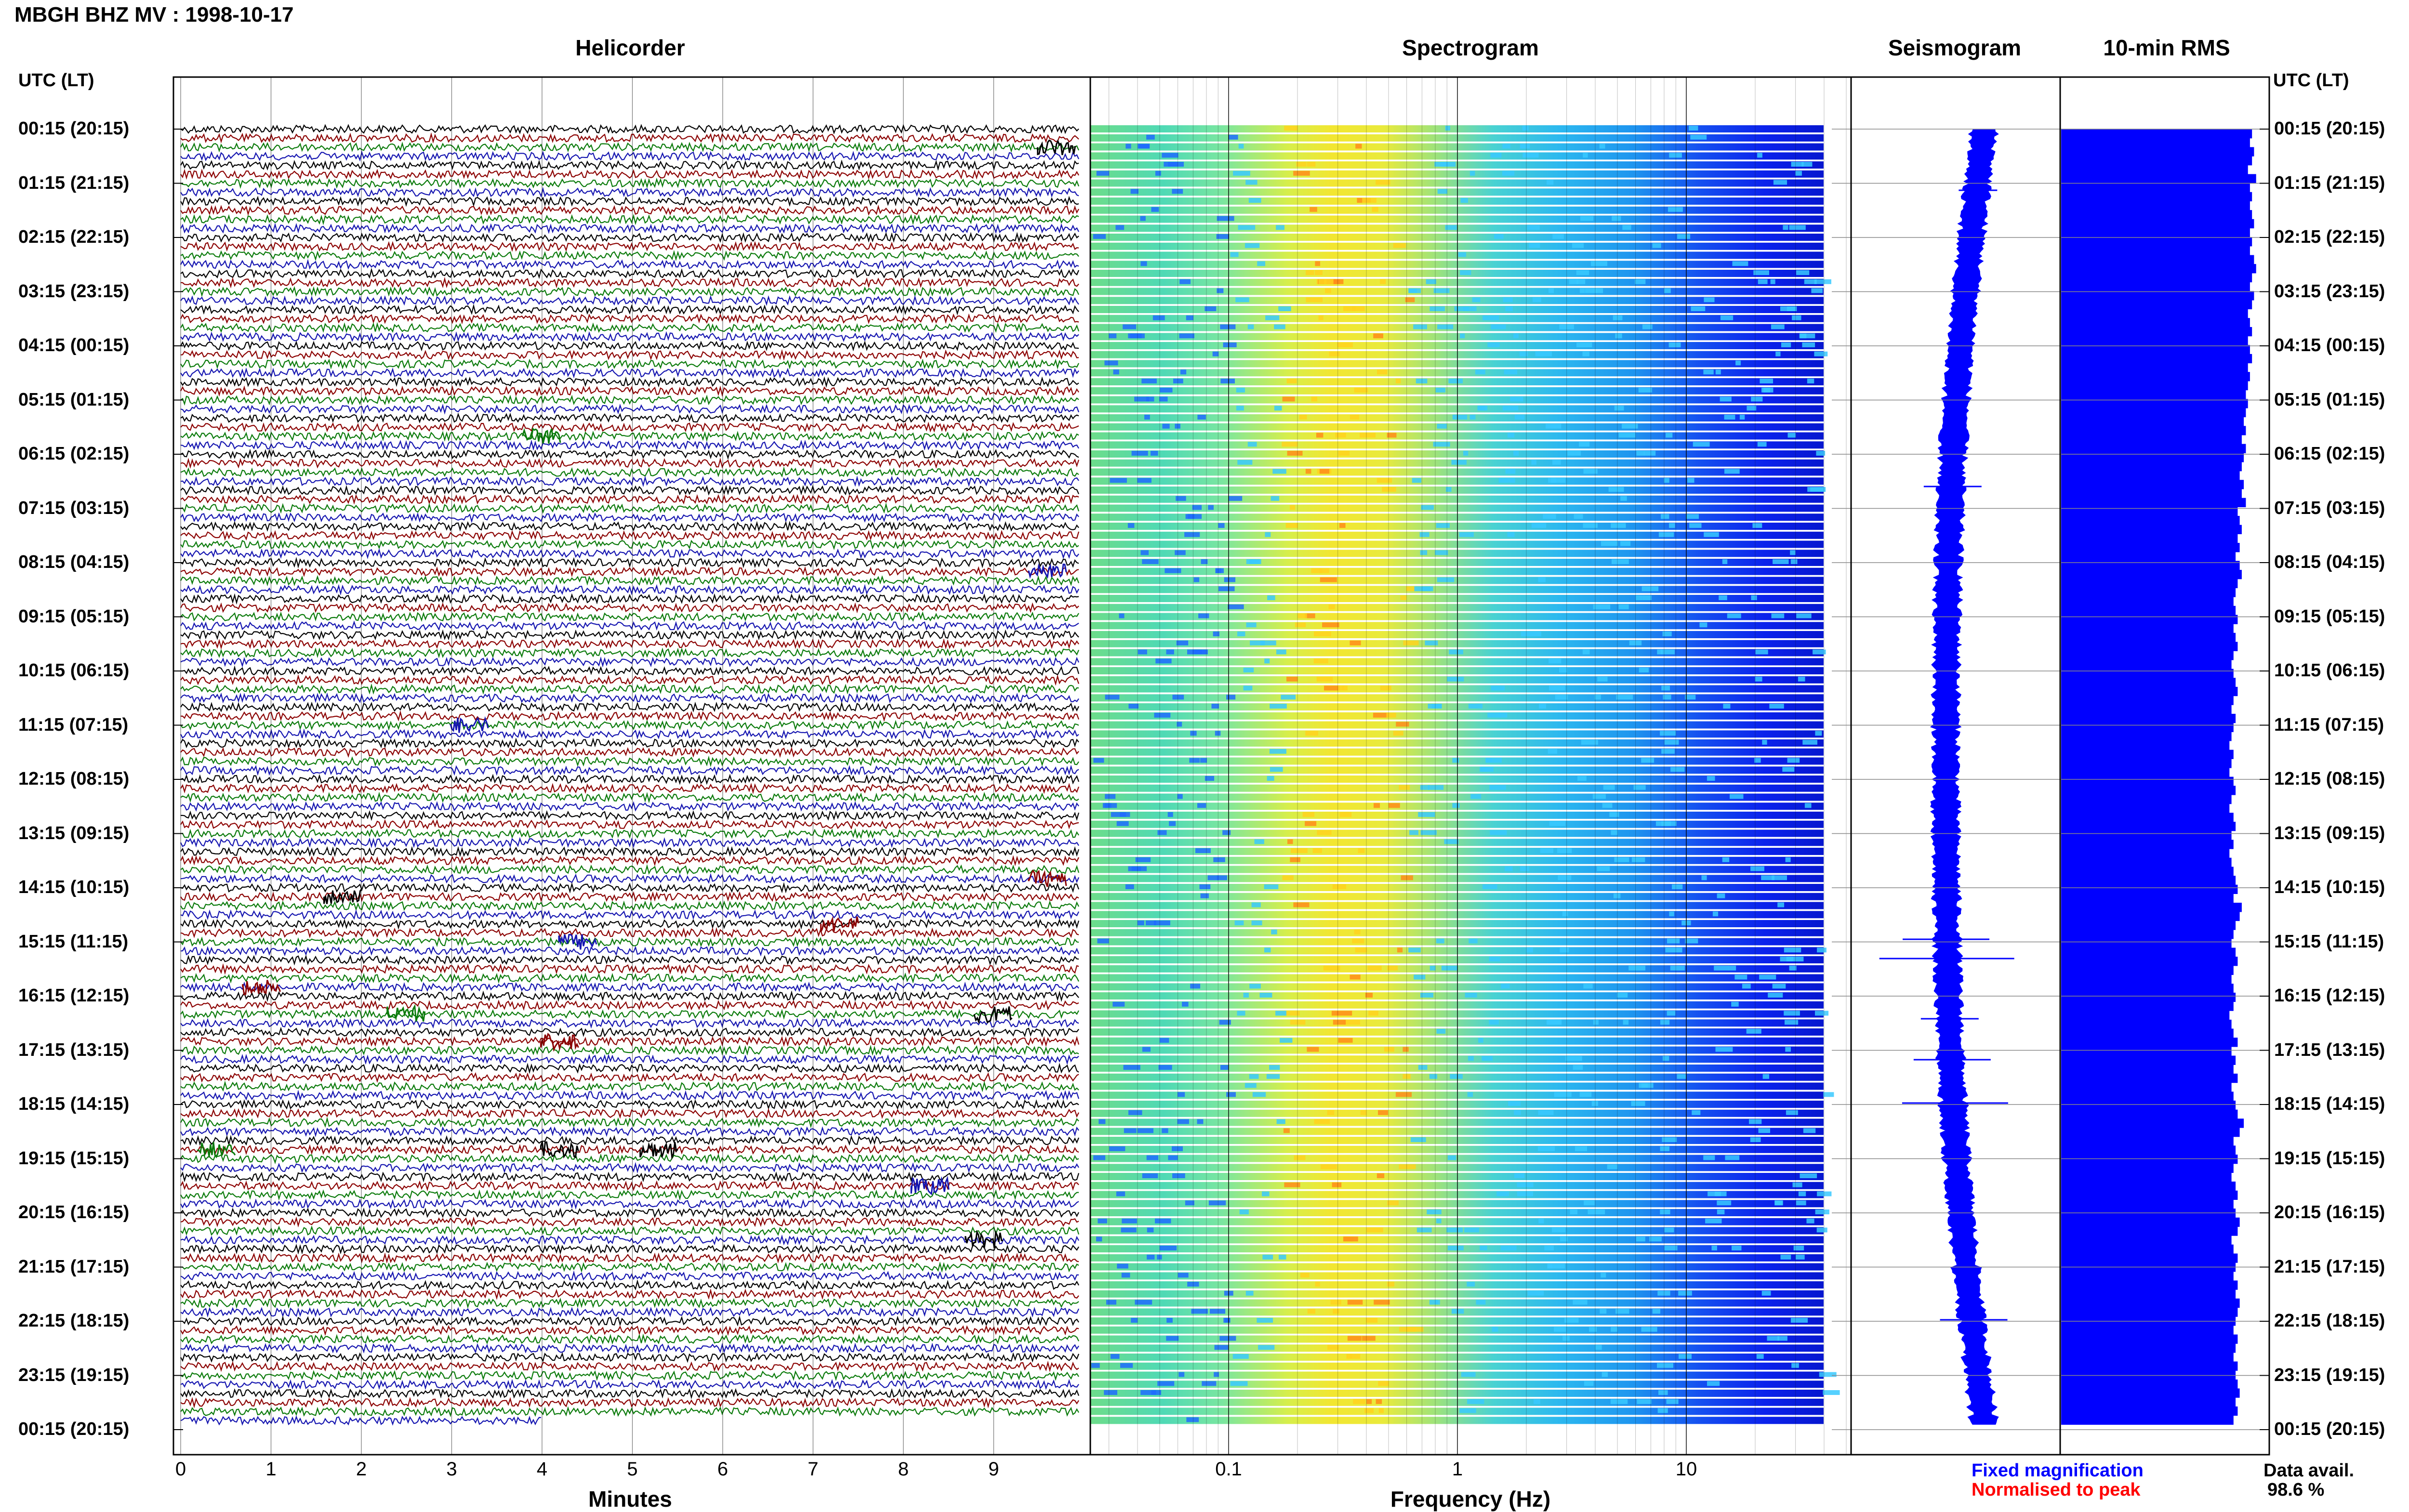  Describe the element at coordinates (630, 47) in the screenshot. I see `helicorder-title: Helicorder` at that location.